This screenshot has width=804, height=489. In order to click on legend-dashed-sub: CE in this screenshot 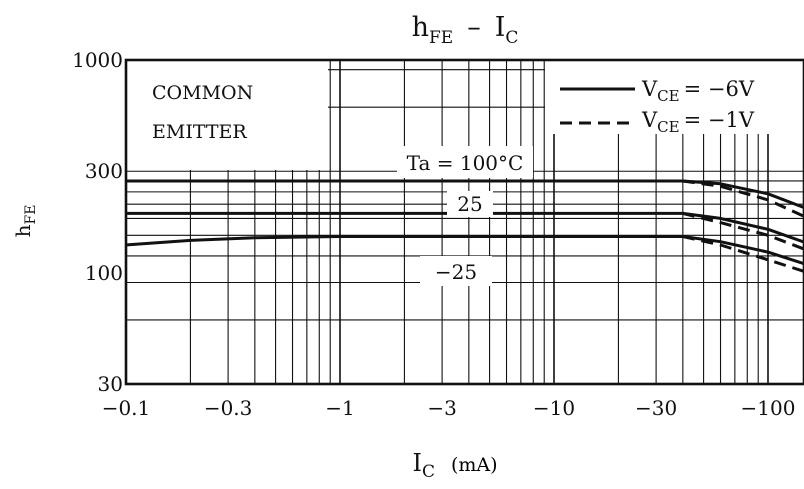, I will do `click(668, 127)`.